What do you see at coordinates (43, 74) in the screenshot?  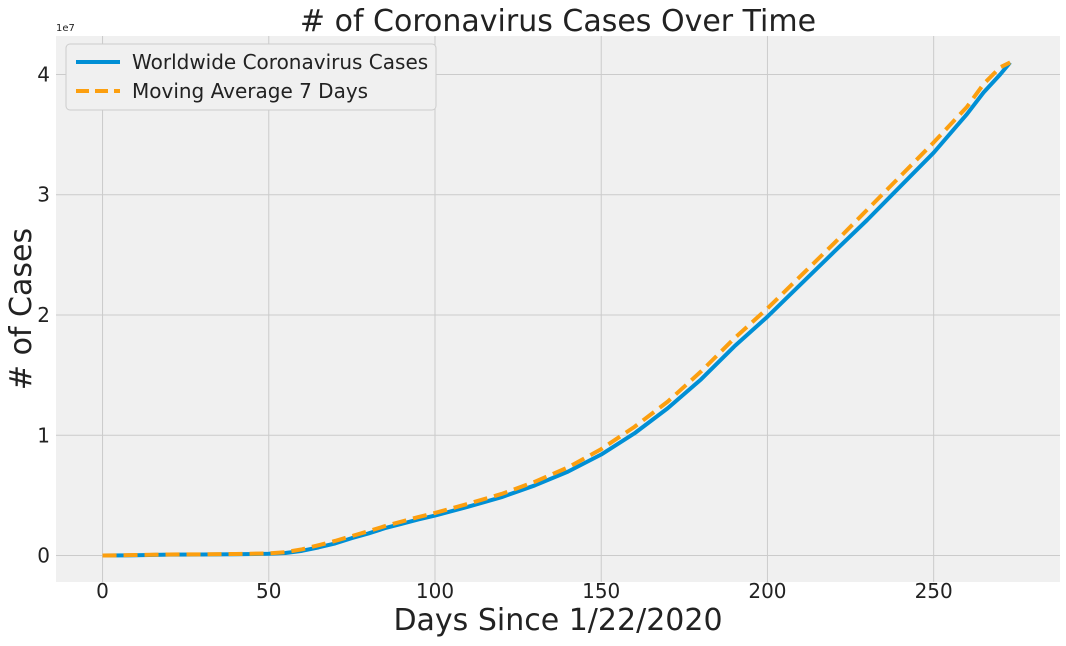 I see `y-tick-label: 4` at bounding box center [43, 74].